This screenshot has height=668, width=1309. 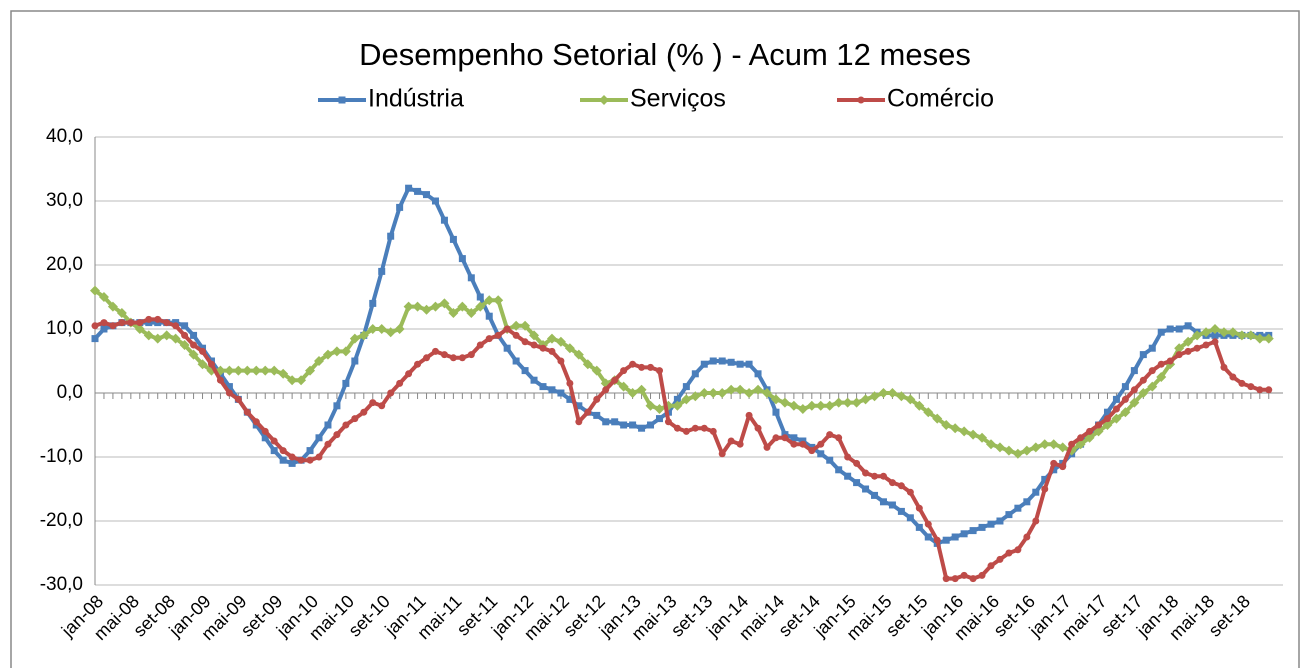 I want to click on legend-label: Indústria, so click(x=416, y=99).